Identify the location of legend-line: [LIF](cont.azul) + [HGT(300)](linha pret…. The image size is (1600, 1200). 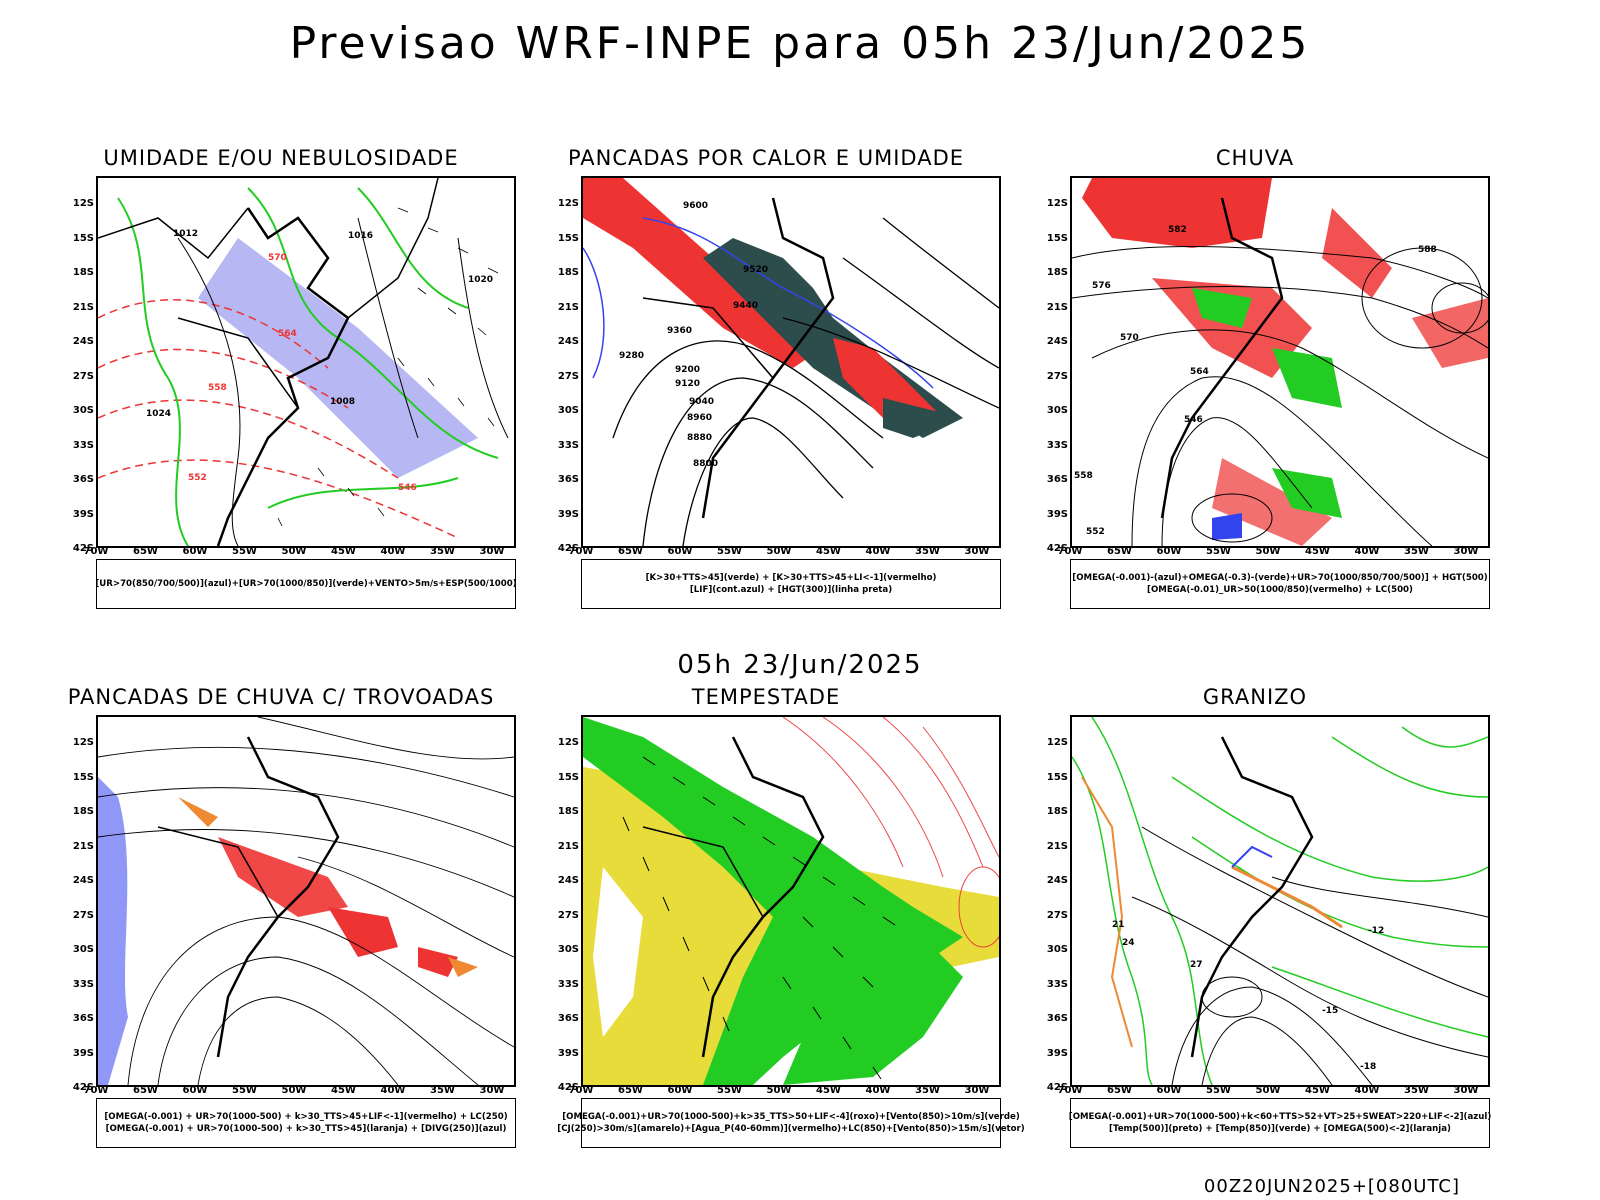
(791, 590).